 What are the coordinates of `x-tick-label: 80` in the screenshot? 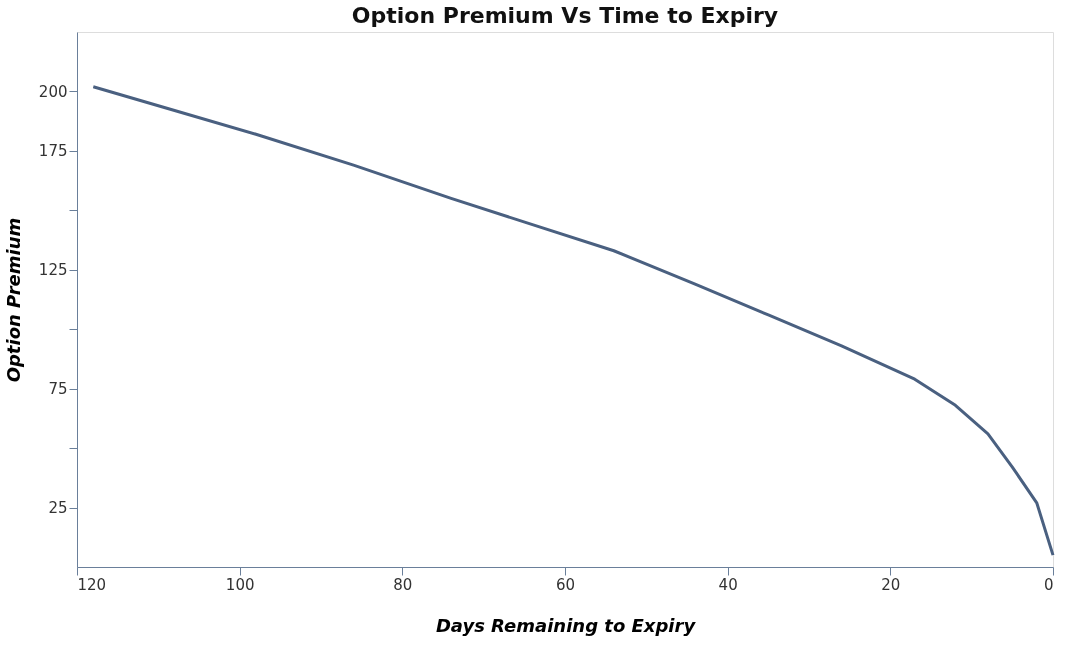 It's located at (403, 584).